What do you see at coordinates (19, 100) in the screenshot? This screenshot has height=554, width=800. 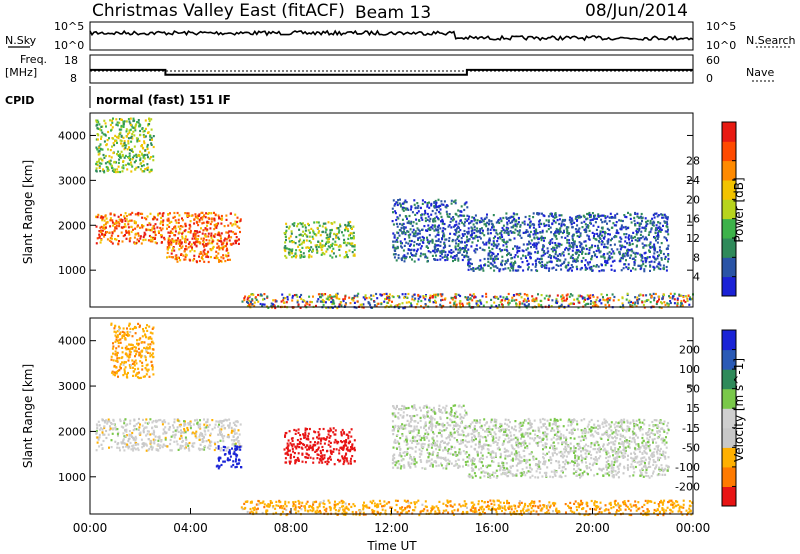 I see `cpid-label: CPID` at bounding box center [19, 100].